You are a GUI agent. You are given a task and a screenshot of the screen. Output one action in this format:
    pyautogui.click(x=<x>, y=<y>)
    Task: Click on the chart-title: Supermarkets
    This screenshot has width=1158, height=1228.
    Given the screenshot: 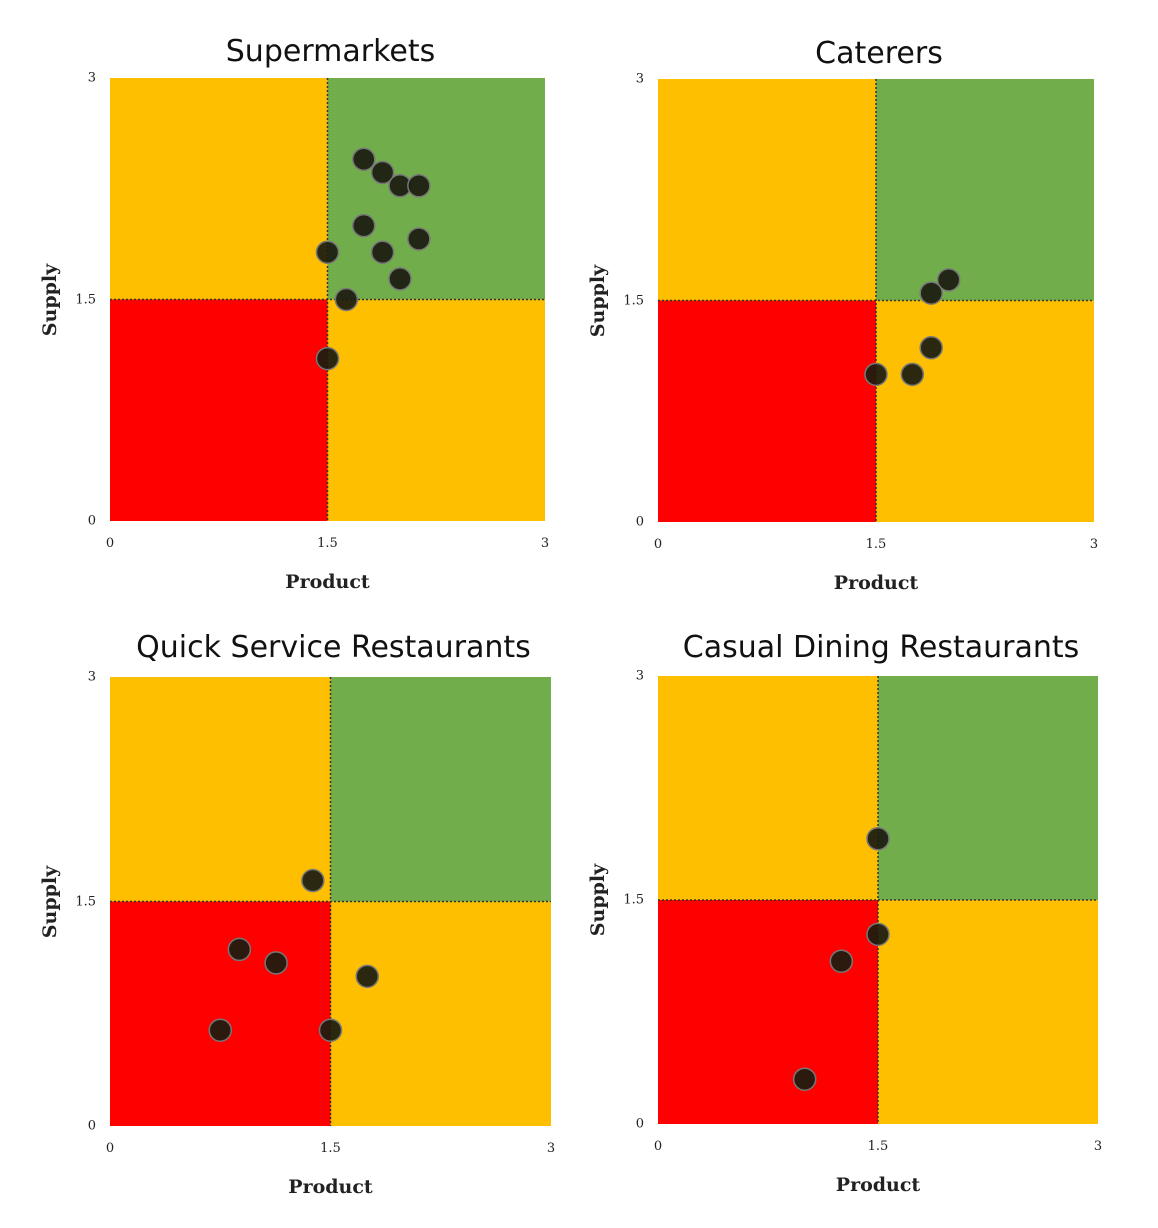 What is the action you would take?
    pyautogui.click(x=330, y=51)
    